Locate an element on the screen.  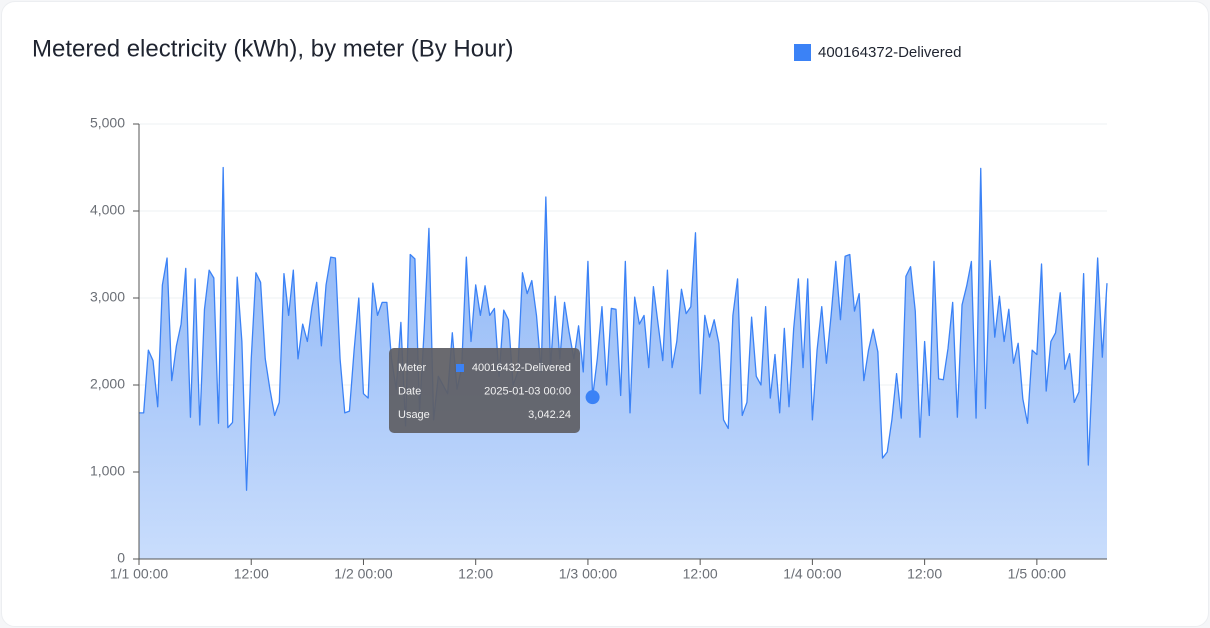
tooltip-value: 40016432-Delivered is located at coordinates (521, 368).